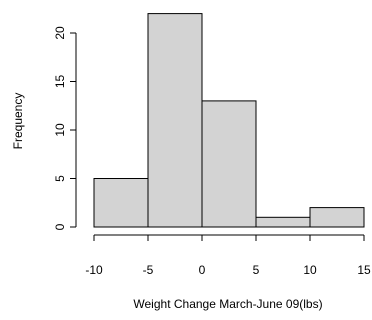  What do you see at coordinates (228, 255) in the screenshot?
I see `x-axis: -10 -5 0 5 10 15` at bounding box center [228, 255].